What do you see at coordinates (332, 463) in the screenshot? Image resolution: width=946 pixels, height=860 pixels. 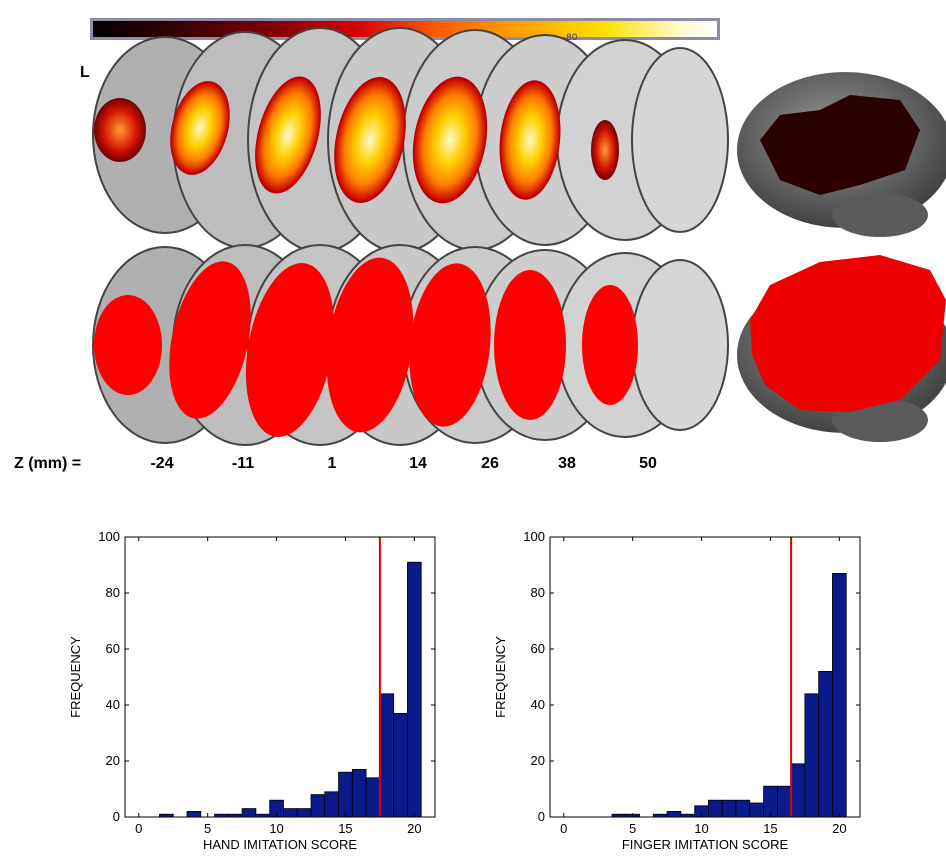 I see `z-value: 1` at bounding box center [332, 463].